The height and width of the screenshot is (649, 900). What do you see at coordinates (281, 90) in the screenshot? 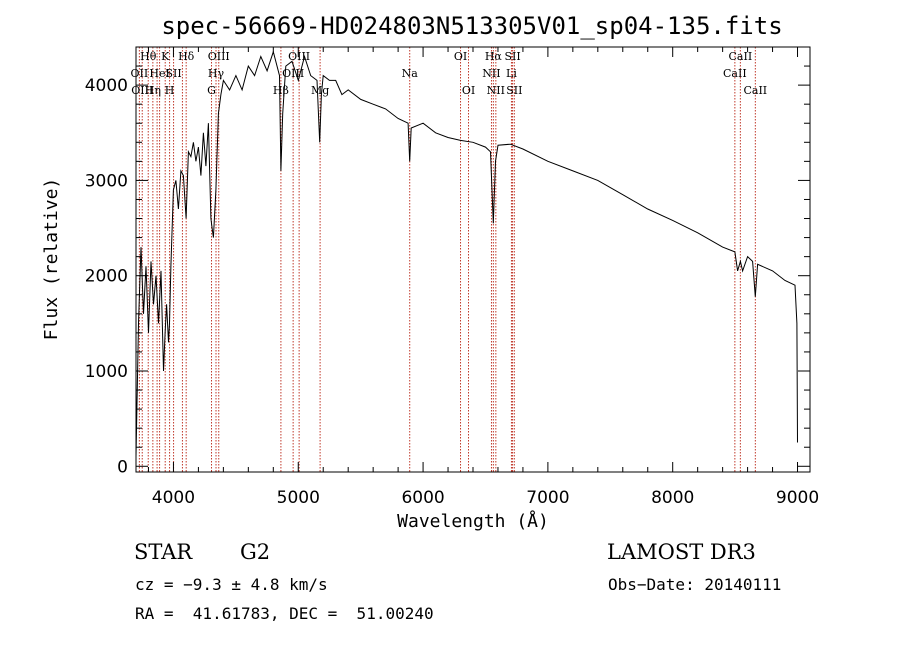
I see `line-marker-label: Hβ` at bounding box center [281, 90].